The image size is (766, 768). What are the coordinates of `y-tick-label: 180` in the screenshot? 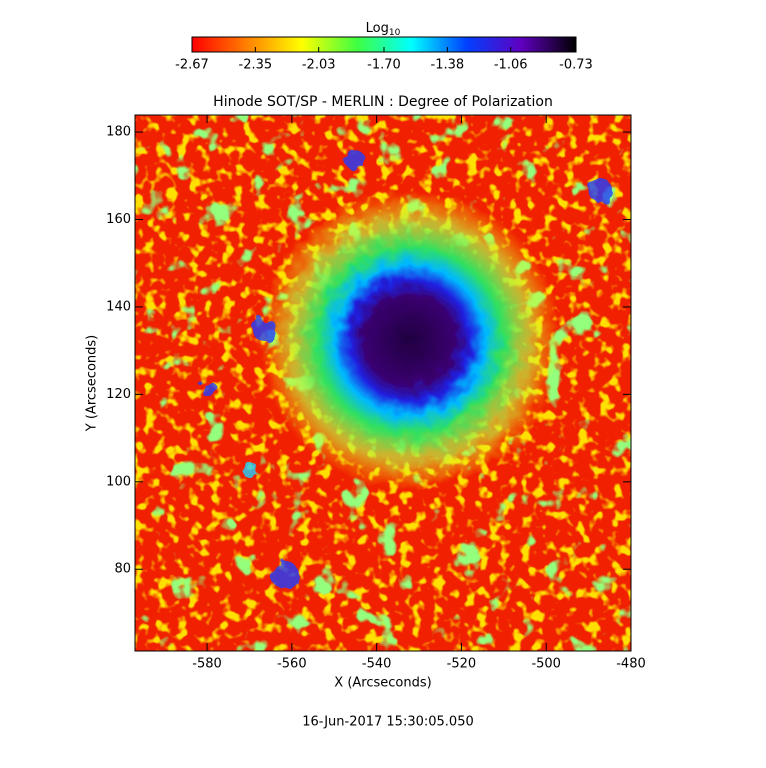 It's located at (118, 132).